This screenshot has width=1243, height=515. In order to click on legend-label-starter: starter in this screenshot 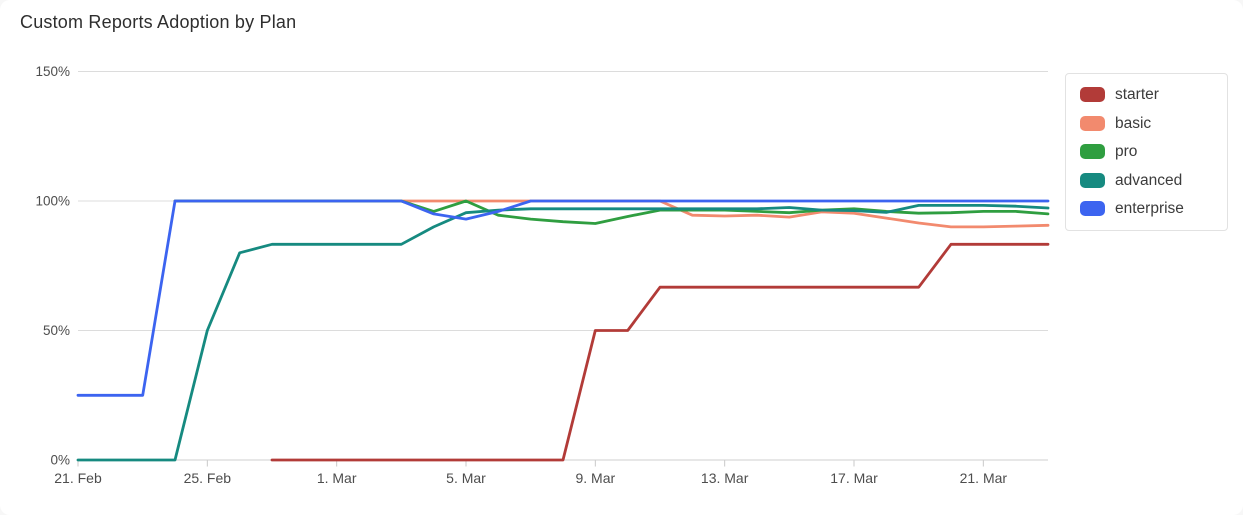, I will do `click(1137, 94)`.